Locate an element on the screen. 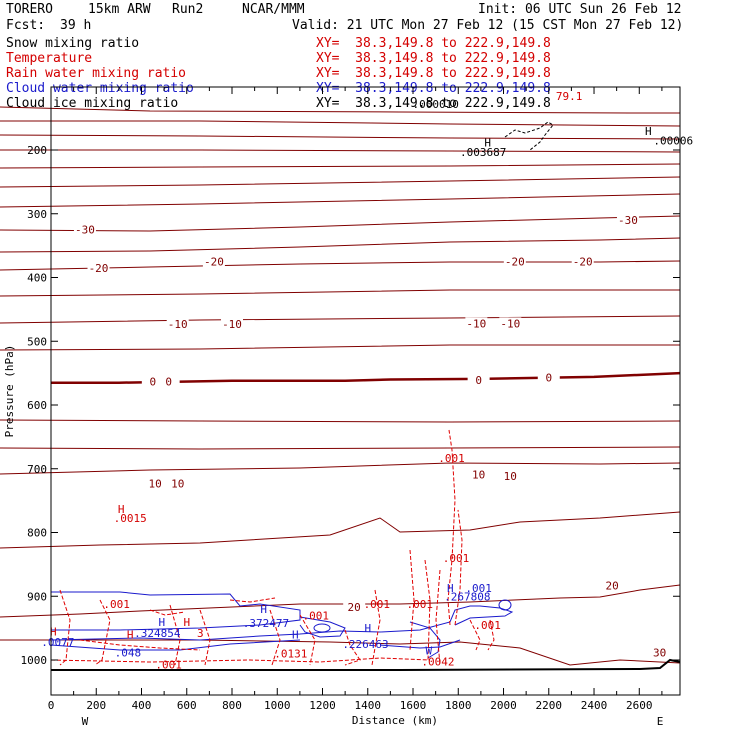  x-tick-label: 800 is located at coordinates (232, 705).